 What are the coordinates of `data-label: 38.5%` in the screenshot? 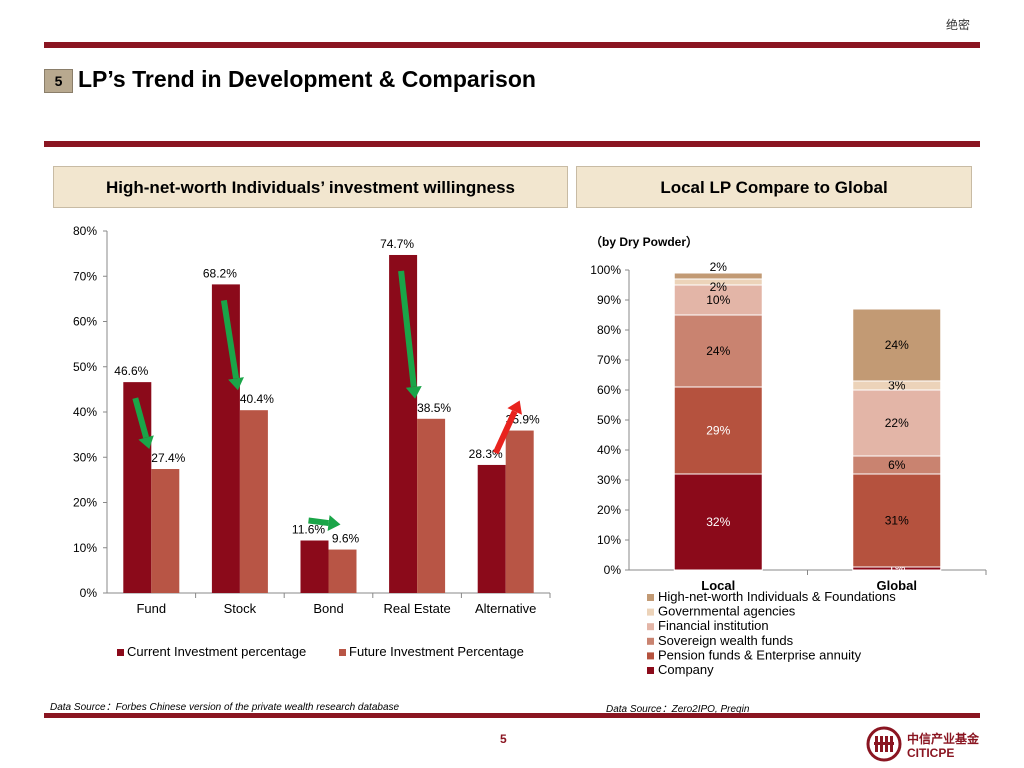 It's located at (434, 408).